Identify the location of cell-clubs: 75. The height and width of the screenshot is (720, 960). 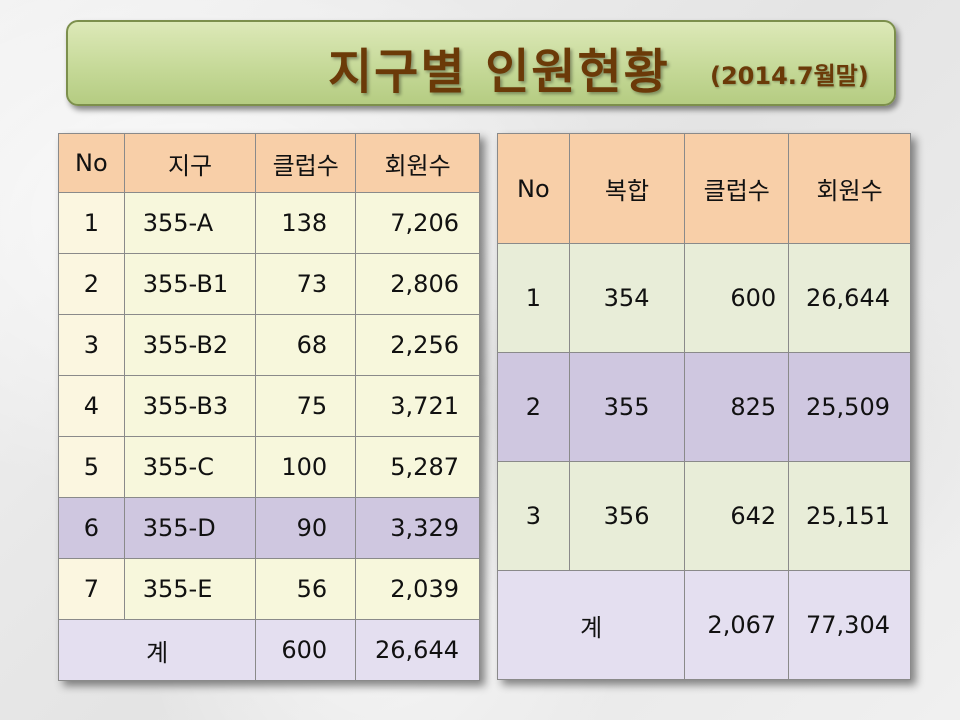
(306, 406).